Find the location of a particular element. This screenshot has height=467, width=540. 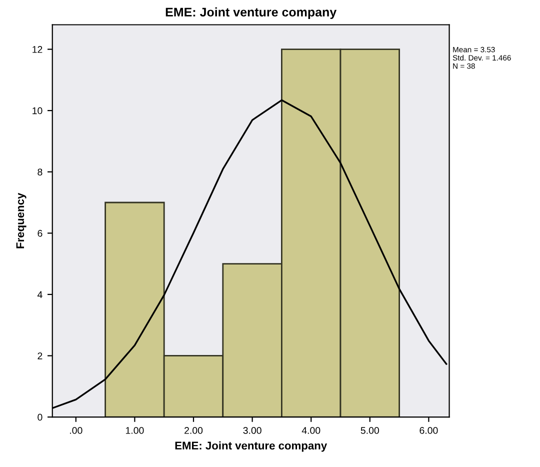

y-tick-label: 8 is located at coordinates (40, 172).